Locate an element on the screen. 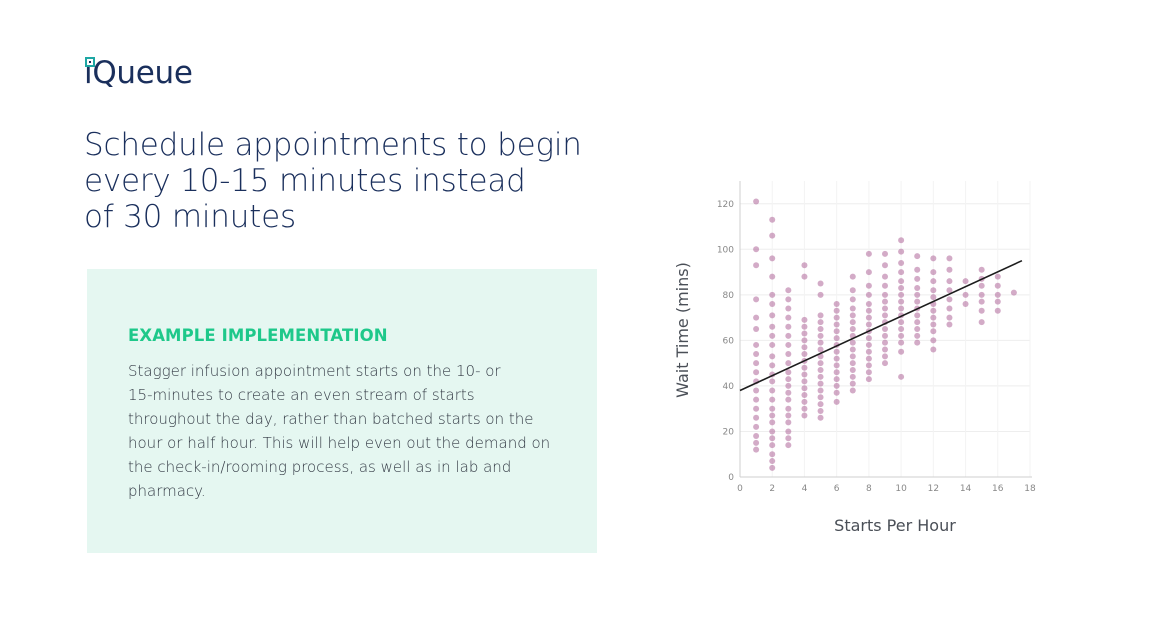  y-tick-label: 80 is located at coordinates (729, 296).